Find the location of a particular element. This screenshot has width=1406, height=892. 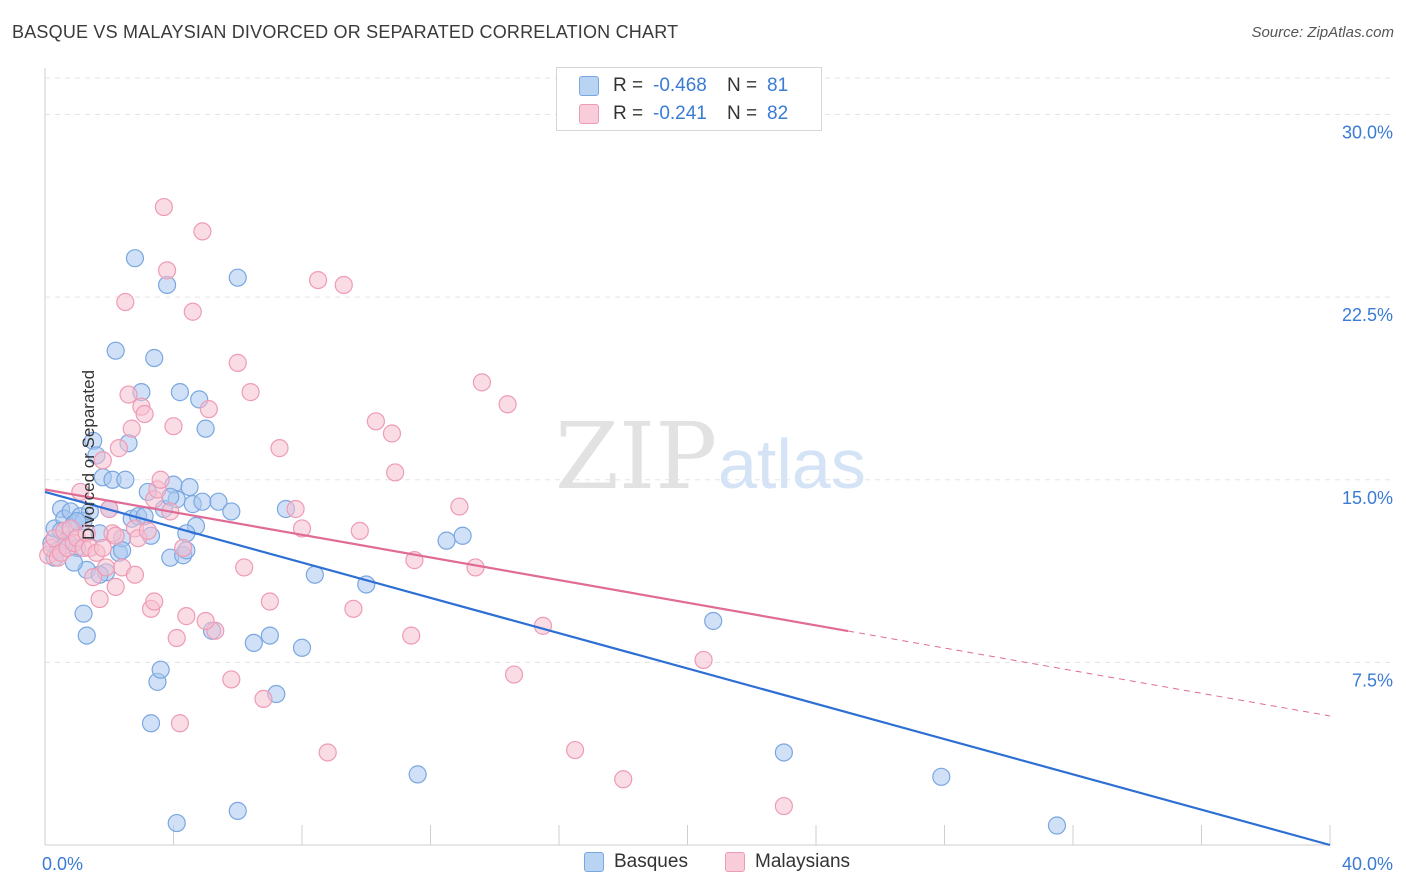

watermark: ZIP atlas is located at coordinates (710, 456).